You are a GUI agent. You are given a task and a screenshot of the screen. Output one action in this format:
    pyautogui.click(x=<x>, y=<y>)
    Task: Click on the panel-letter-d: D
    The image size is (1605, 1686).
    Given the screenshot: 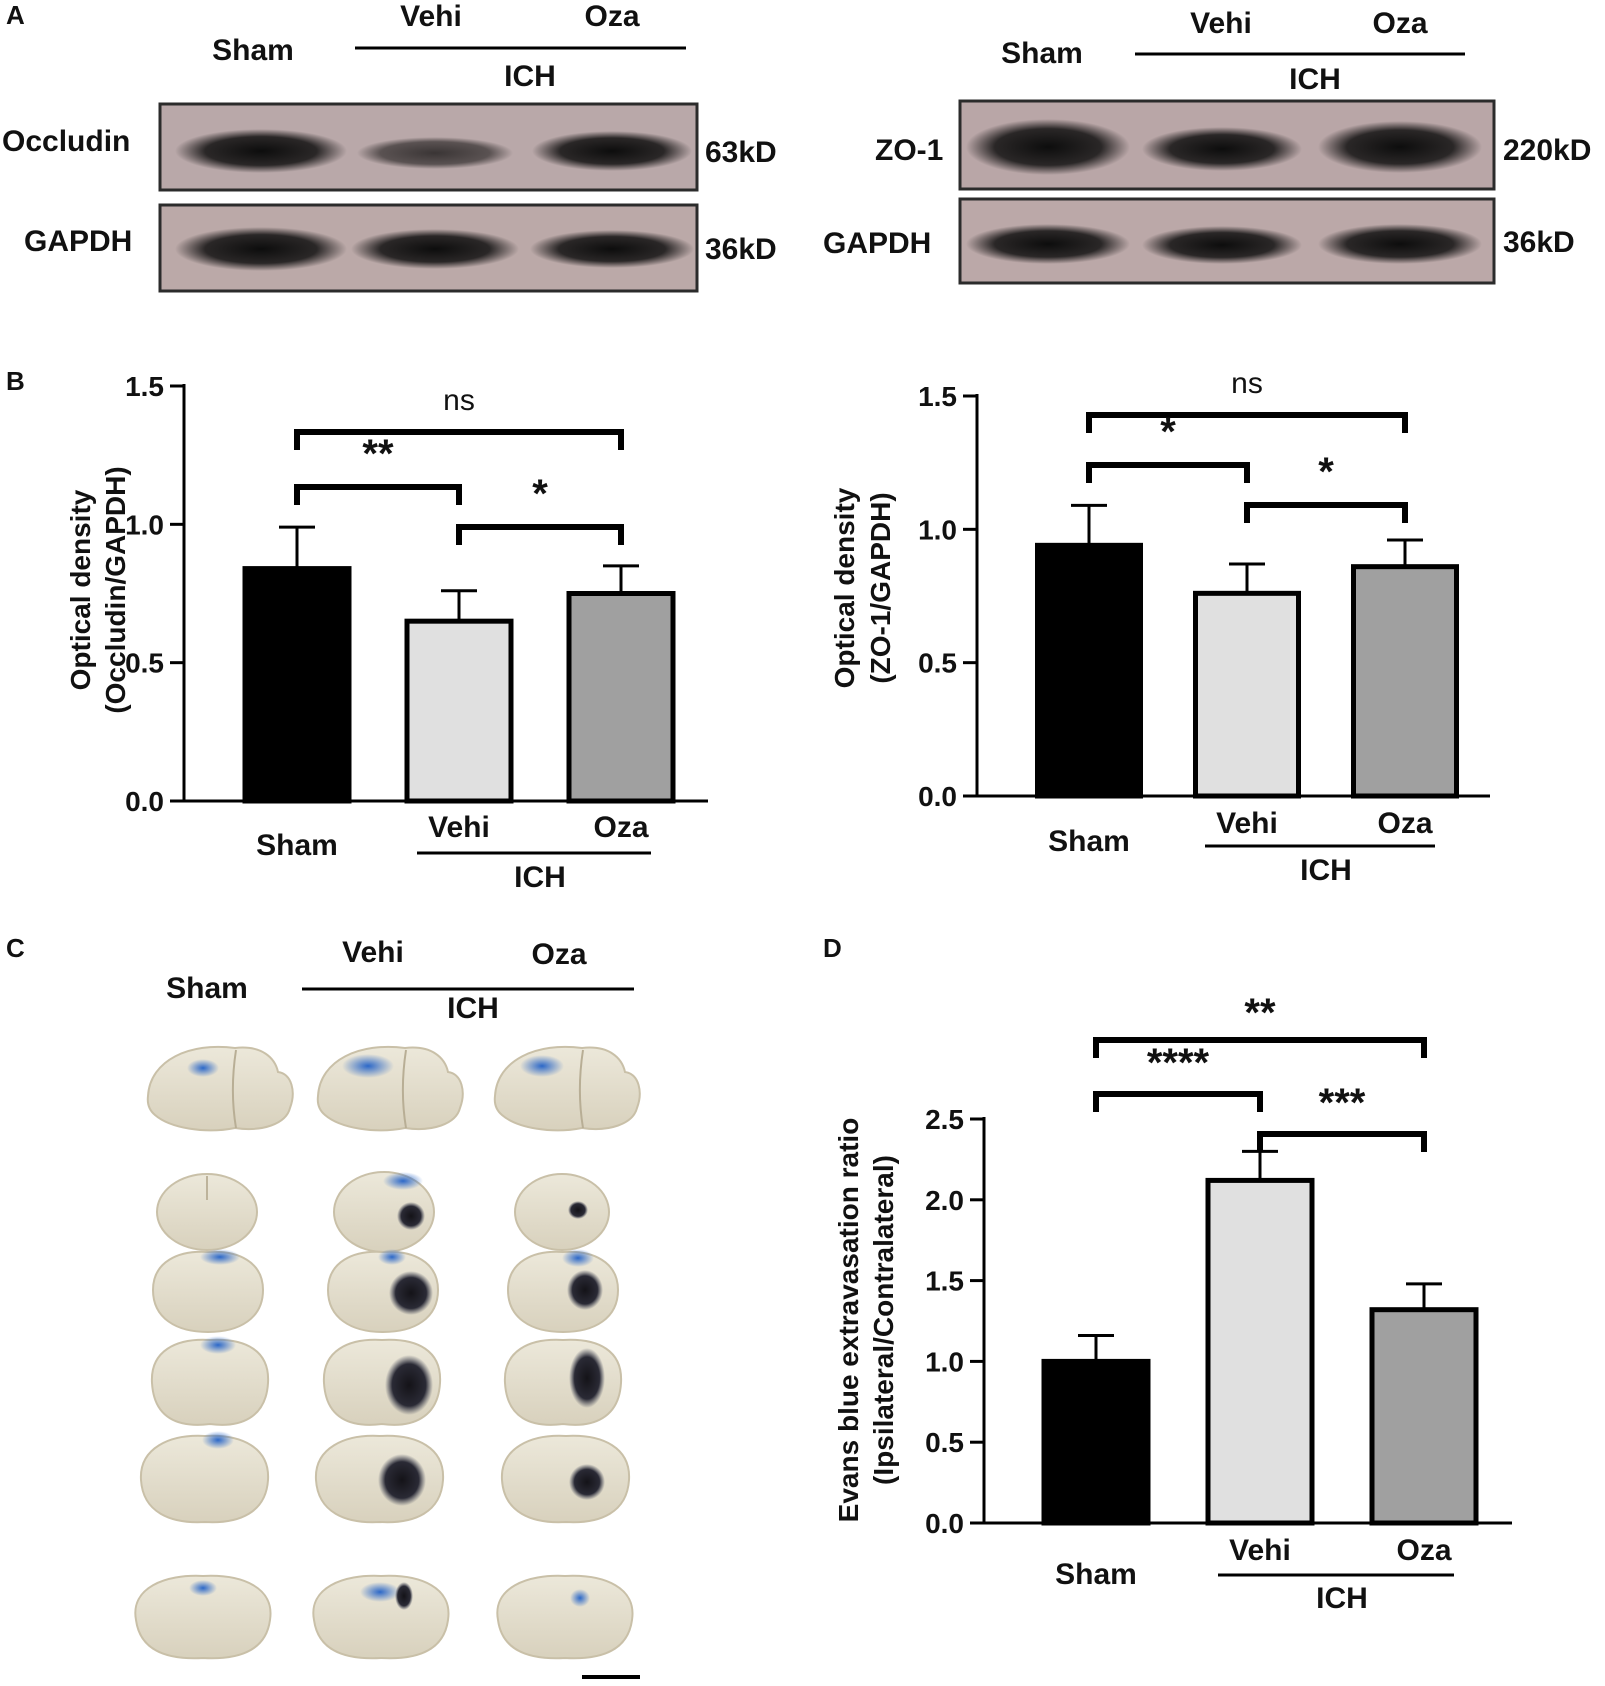 What is the action you would take?
    pyautogui.click(x=832, y=948)
    